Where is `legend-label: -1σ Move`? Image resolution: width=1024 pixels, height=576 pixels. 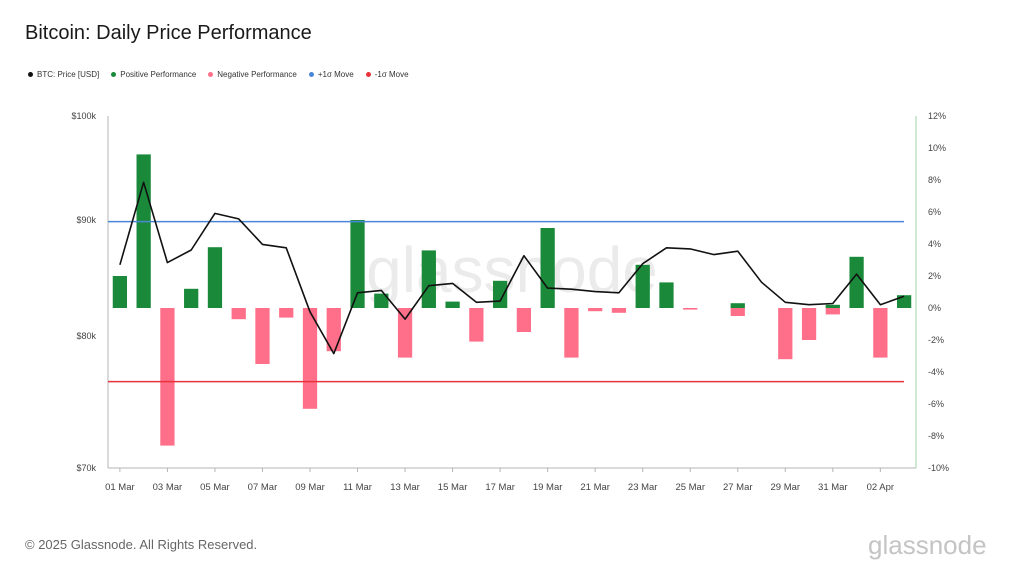
legend-label: -1σ Move is located at coordinates (391, 74).